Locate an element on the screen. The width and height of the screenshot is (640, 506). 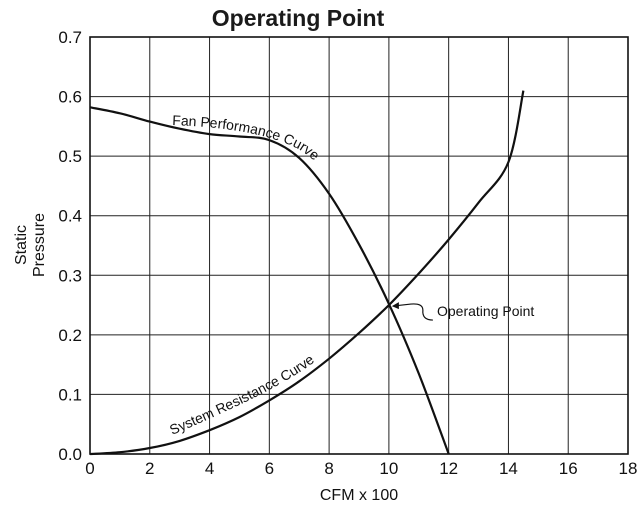
operating-point-label: Operating Point is located at coordinates (485, 311).